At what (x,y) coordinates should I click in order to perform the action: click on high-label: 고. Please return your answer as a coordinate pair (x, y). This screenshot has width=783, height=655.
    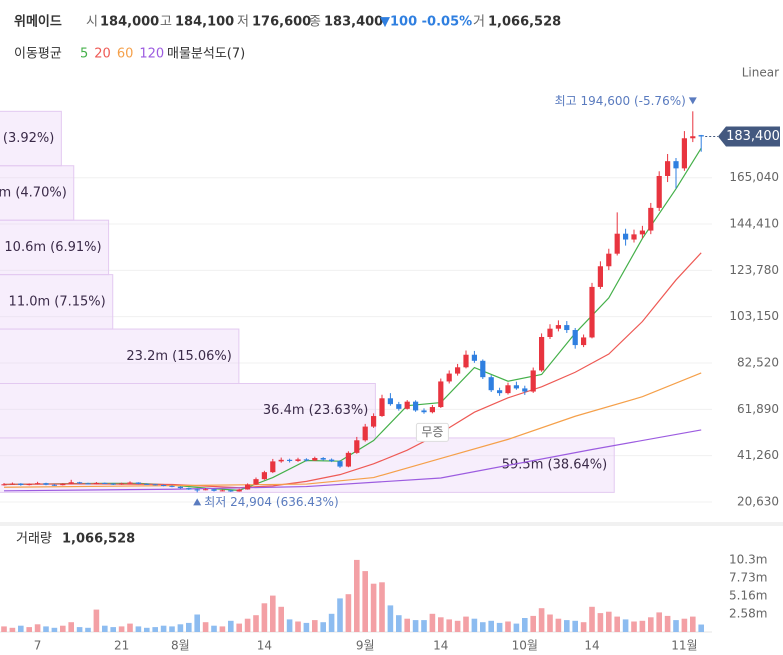
    Looking at the image, I should click on (166, 22).